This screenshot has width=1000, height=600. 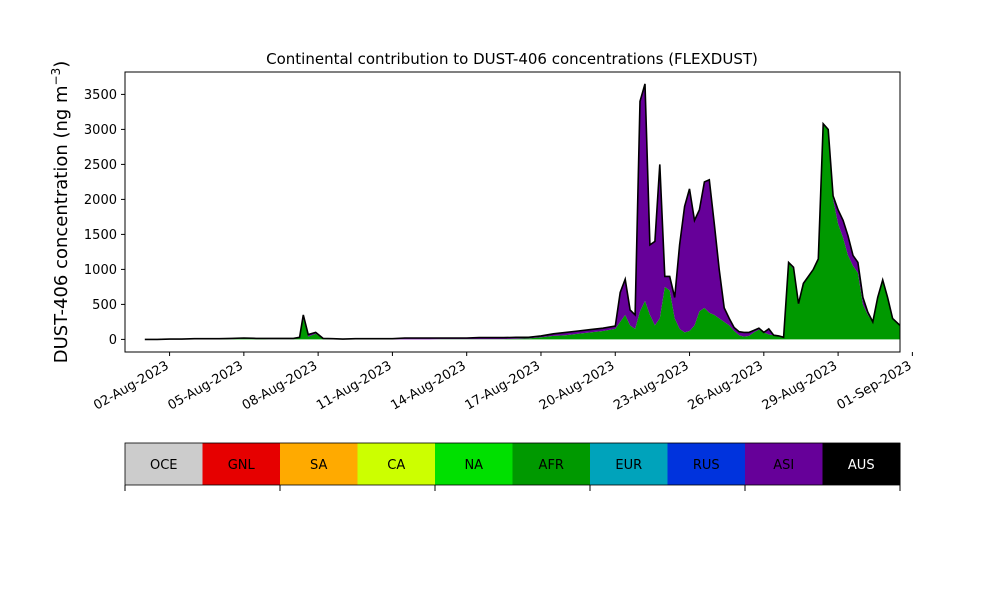 I want to click on x-tick-label: 14-Aug-2023, so click(x=428, y=385).